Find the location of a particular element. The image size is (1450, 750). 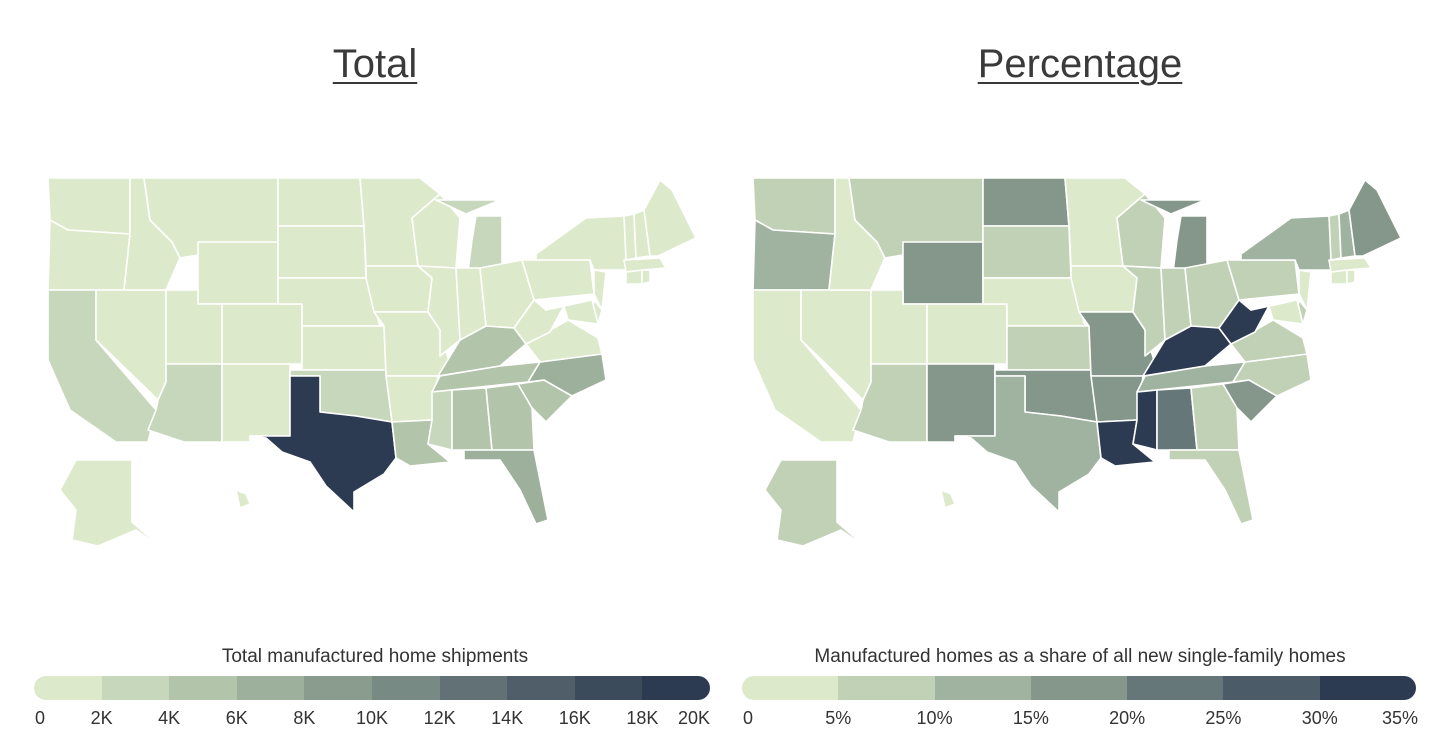

legend-tick-label: 14K is located at coordinates (507, 718).